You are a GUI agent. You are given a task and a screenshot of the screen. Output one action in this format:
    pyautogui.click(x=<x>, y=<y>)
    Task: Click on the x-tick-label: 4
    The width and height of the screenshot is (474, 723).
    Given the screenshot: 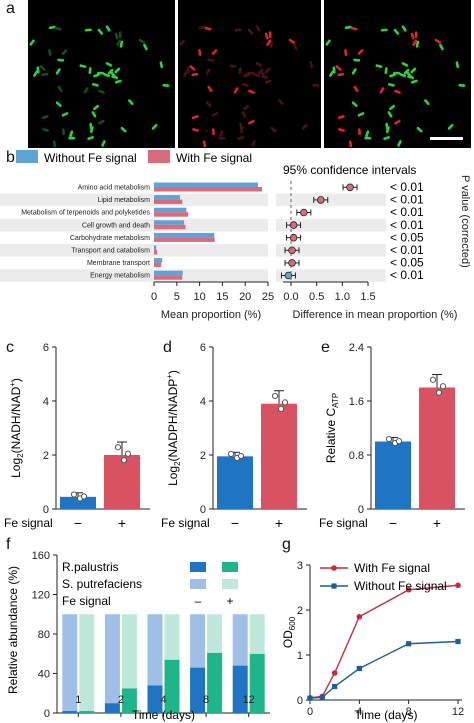 What is the action you would take?
    pyautogui.click(x=359, y=712)
    